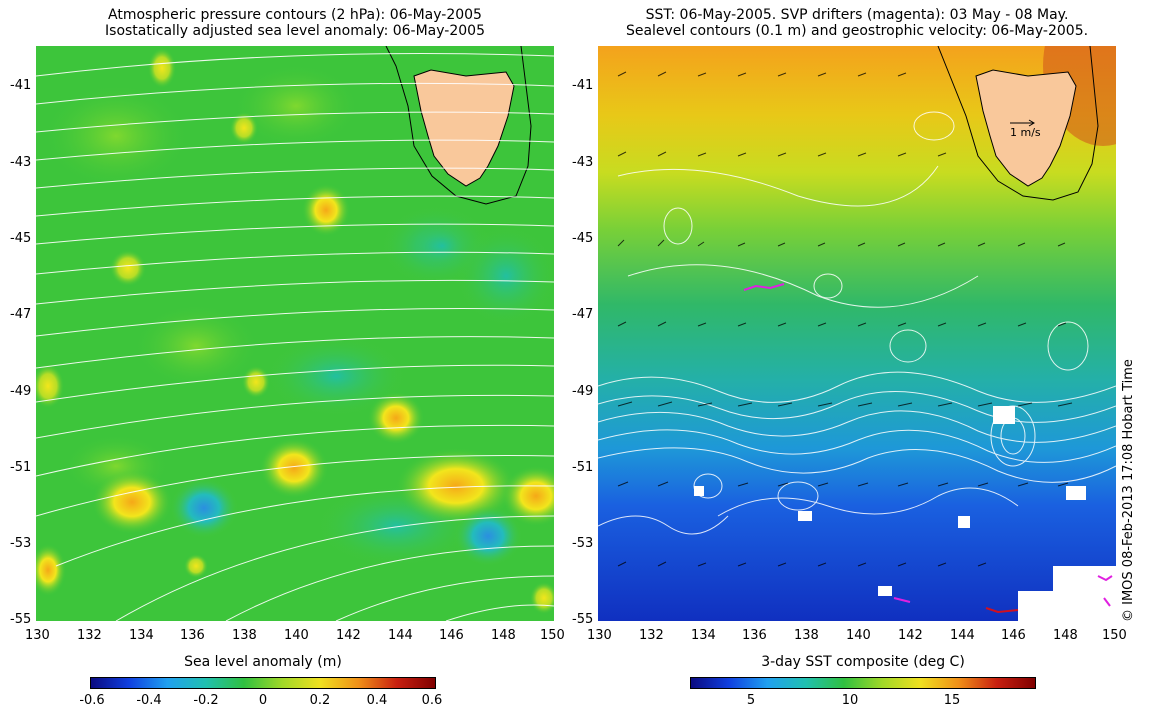 This screenshot has height=710, width=1150. I want to click on left-y-tick: -43, so click(21, 162).